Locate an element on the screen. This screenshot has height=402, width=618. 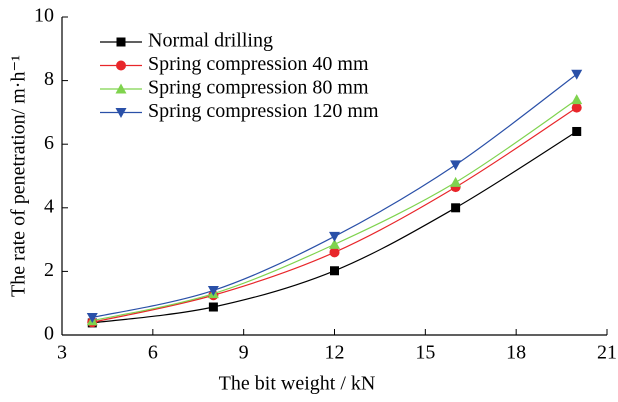
legend-label: Spring compression 40 mm is located at coordinates (258, 64).